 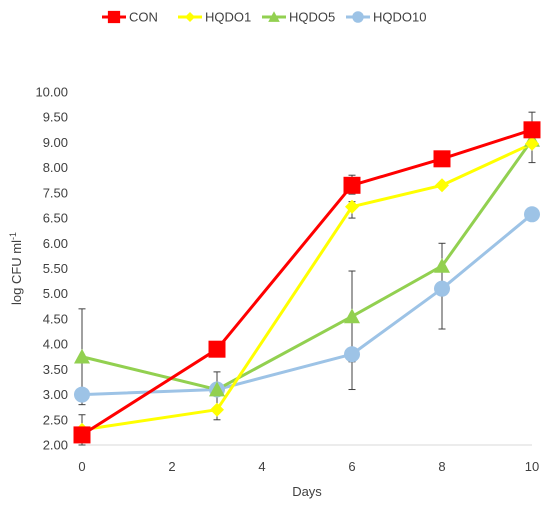 What do you see at coordinates (55, 142) in the screenshot?
I see `y-tick-label: 9.00` at bounding box center [55, 142].